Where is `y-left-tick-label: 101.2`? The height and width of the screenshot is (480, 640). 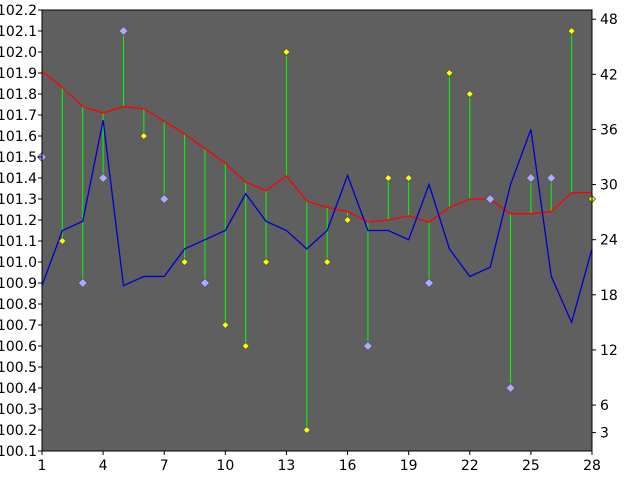
y-left-tick-label: 101.2 is located at coordinates (18, 221).